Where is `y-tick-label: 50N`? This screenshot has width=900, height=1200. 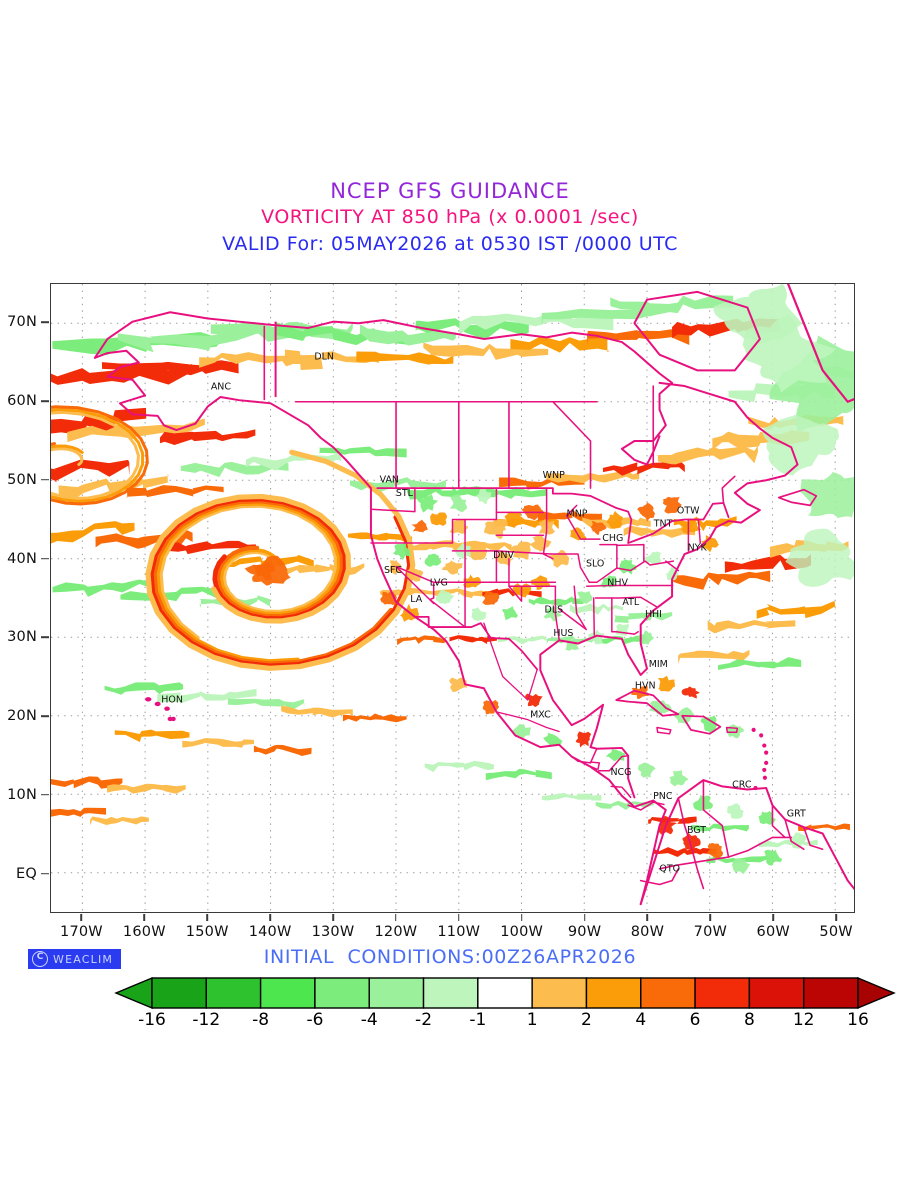 y-tick-label: 50N is located at coordinates (22, 479).